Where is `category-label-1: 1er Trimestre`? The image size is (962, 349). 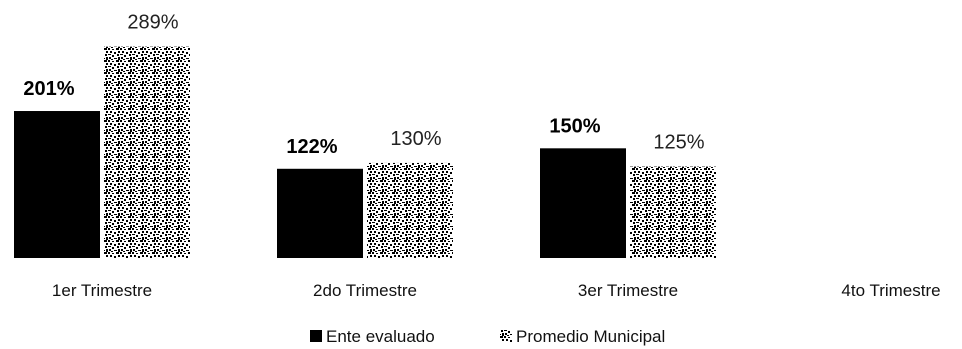
category-label-1: 1er Trimestre is located at coordinates (102, 290).